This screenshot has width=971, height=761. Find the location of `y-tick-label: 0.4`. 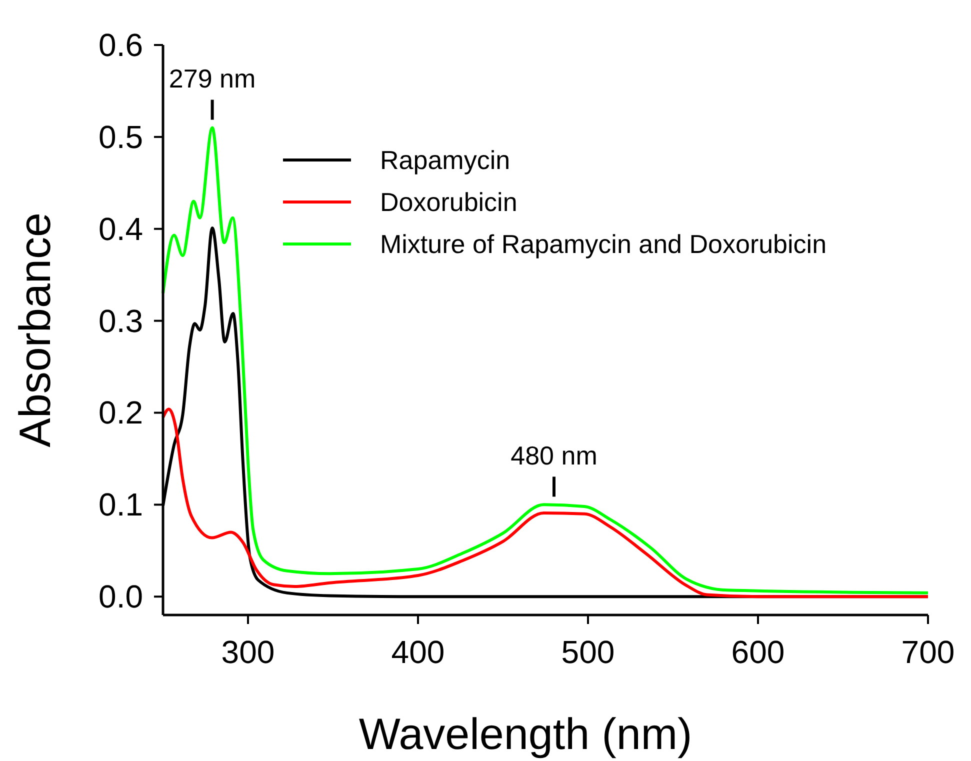

y-tick-label: 0.4 is located at coordinates (120, 228).